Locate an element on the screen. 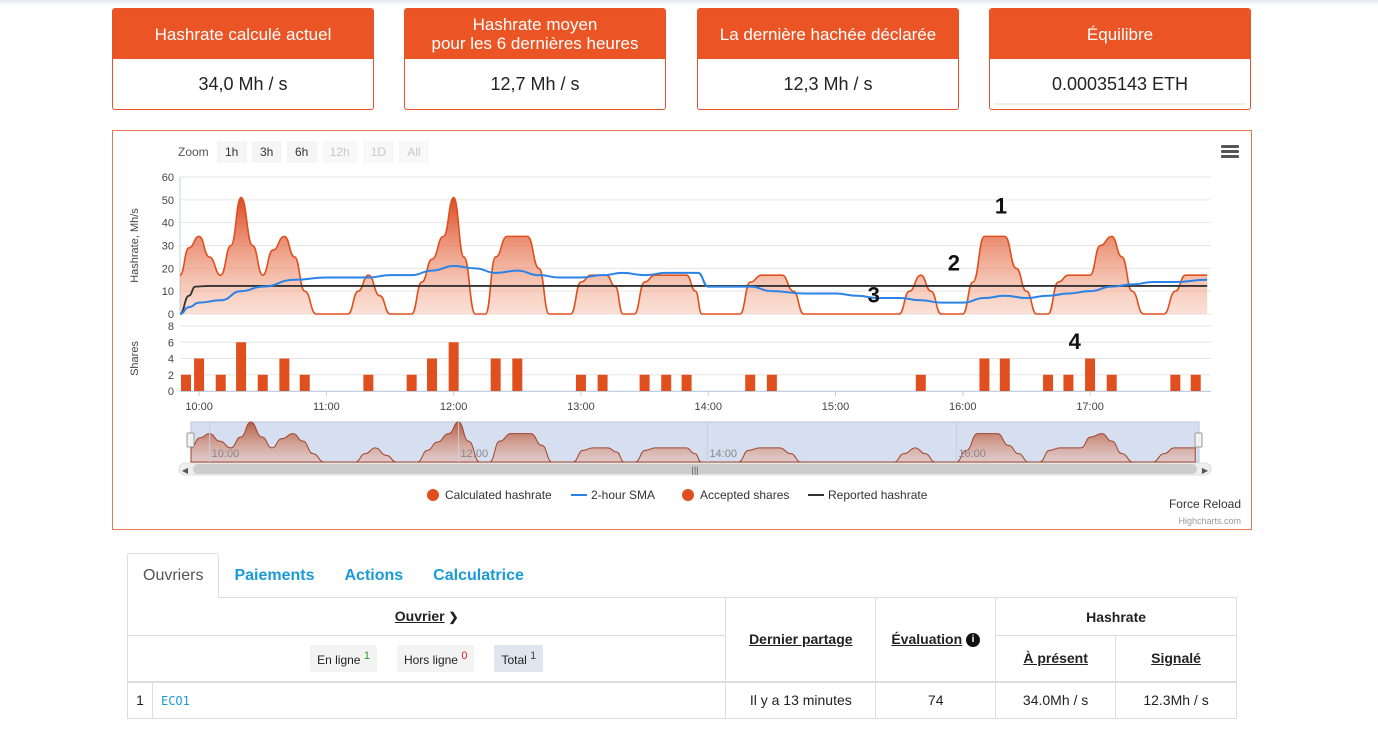  last-share-header: Dernier partage is located at coordinates (801, 639).